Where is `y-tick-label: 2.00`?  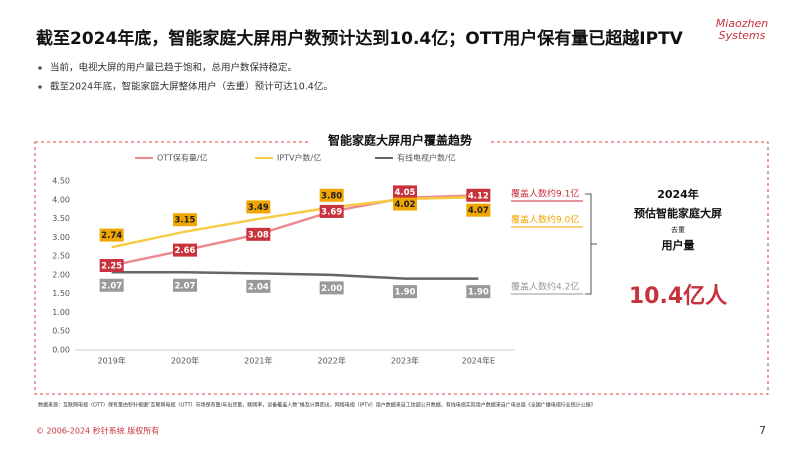
y-tick-label: 2.00 is located at coordinates (61, 274).